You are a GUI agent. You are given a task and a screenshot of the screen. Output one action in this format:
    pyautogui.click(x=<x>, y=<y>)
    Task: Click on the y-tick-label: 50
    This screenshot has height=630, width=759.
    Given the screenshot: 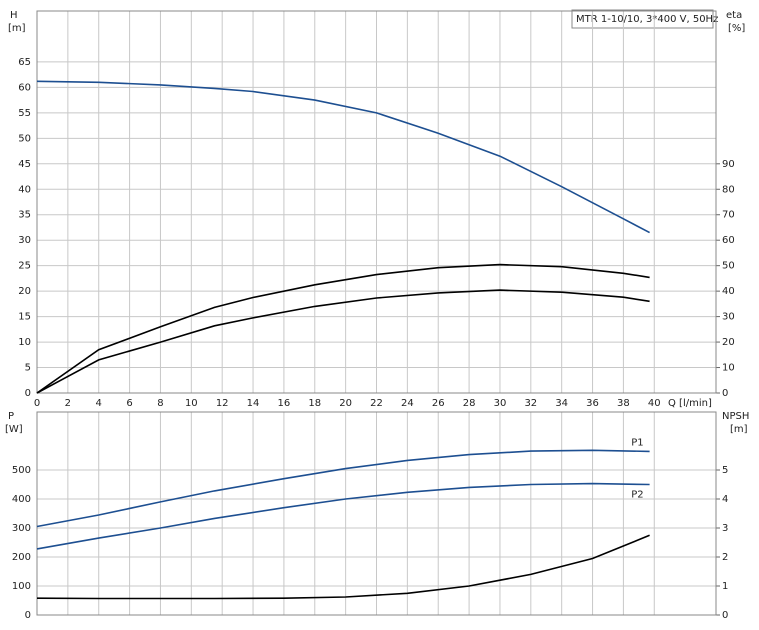 What is the action you would take?
    pyautogui.click(x=24, y=138)
    